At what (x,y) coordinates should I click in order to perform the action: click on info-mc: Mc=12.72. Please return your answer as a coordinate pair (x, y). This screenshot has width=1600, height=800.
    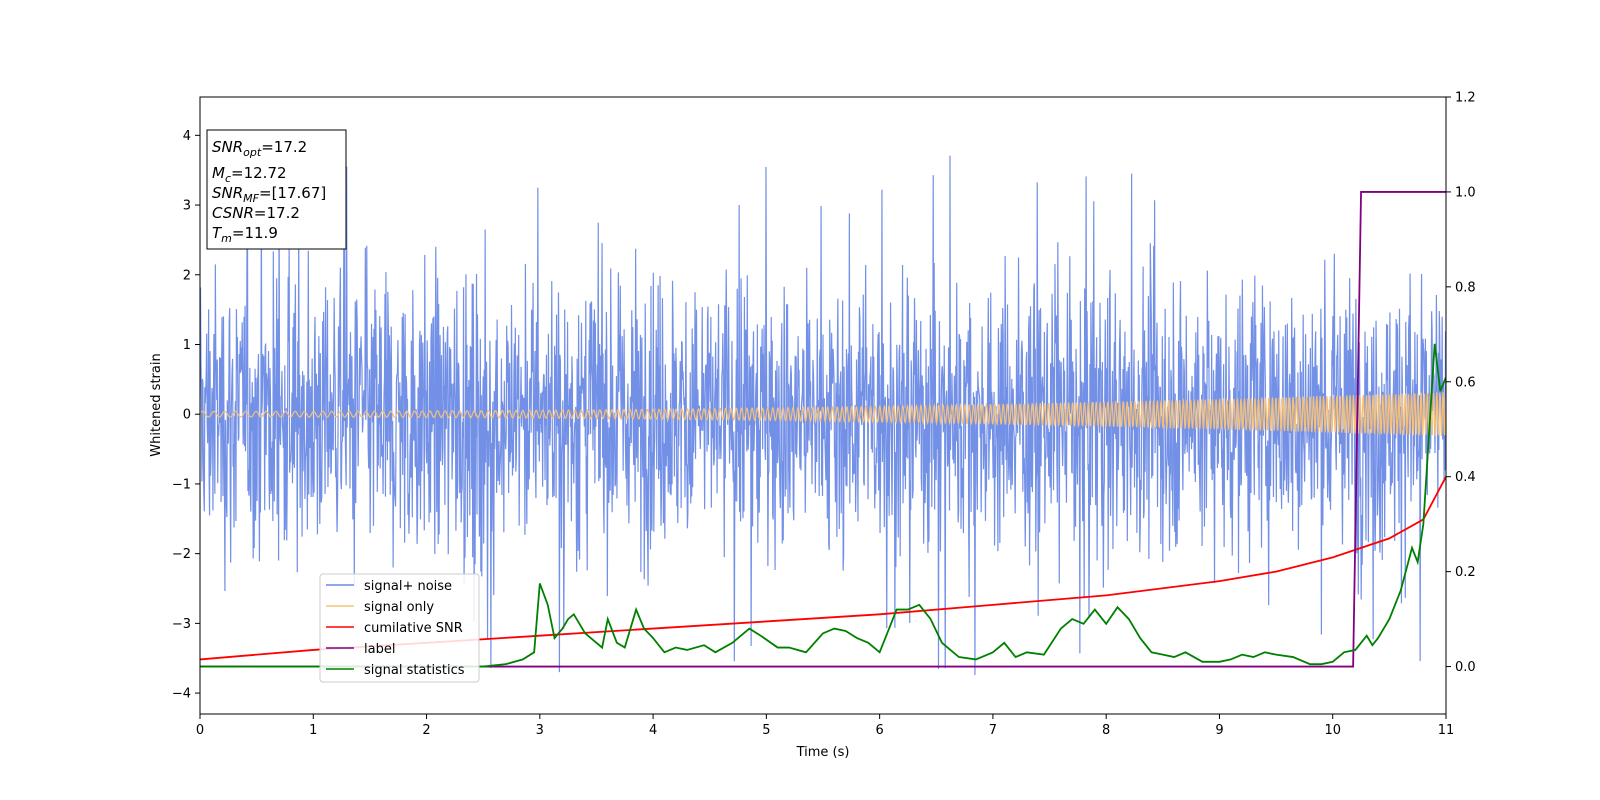
    Looking at the image, I should click on (249, 174).